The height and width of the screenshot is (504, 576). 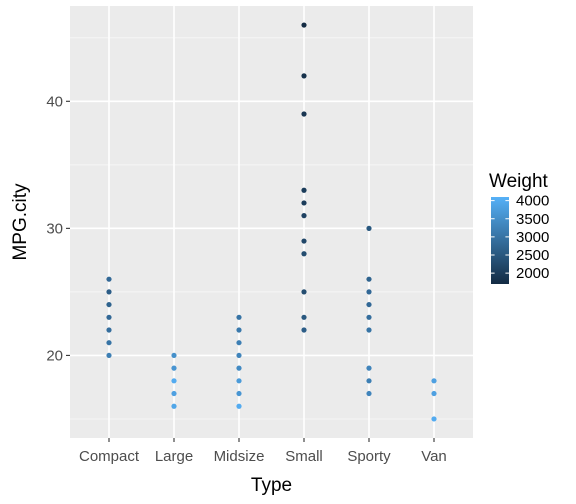 What do you see at coordinates (174, 456) in the screenshot?
I see `x-tick-label: Large` at bounding box center [174, 456].